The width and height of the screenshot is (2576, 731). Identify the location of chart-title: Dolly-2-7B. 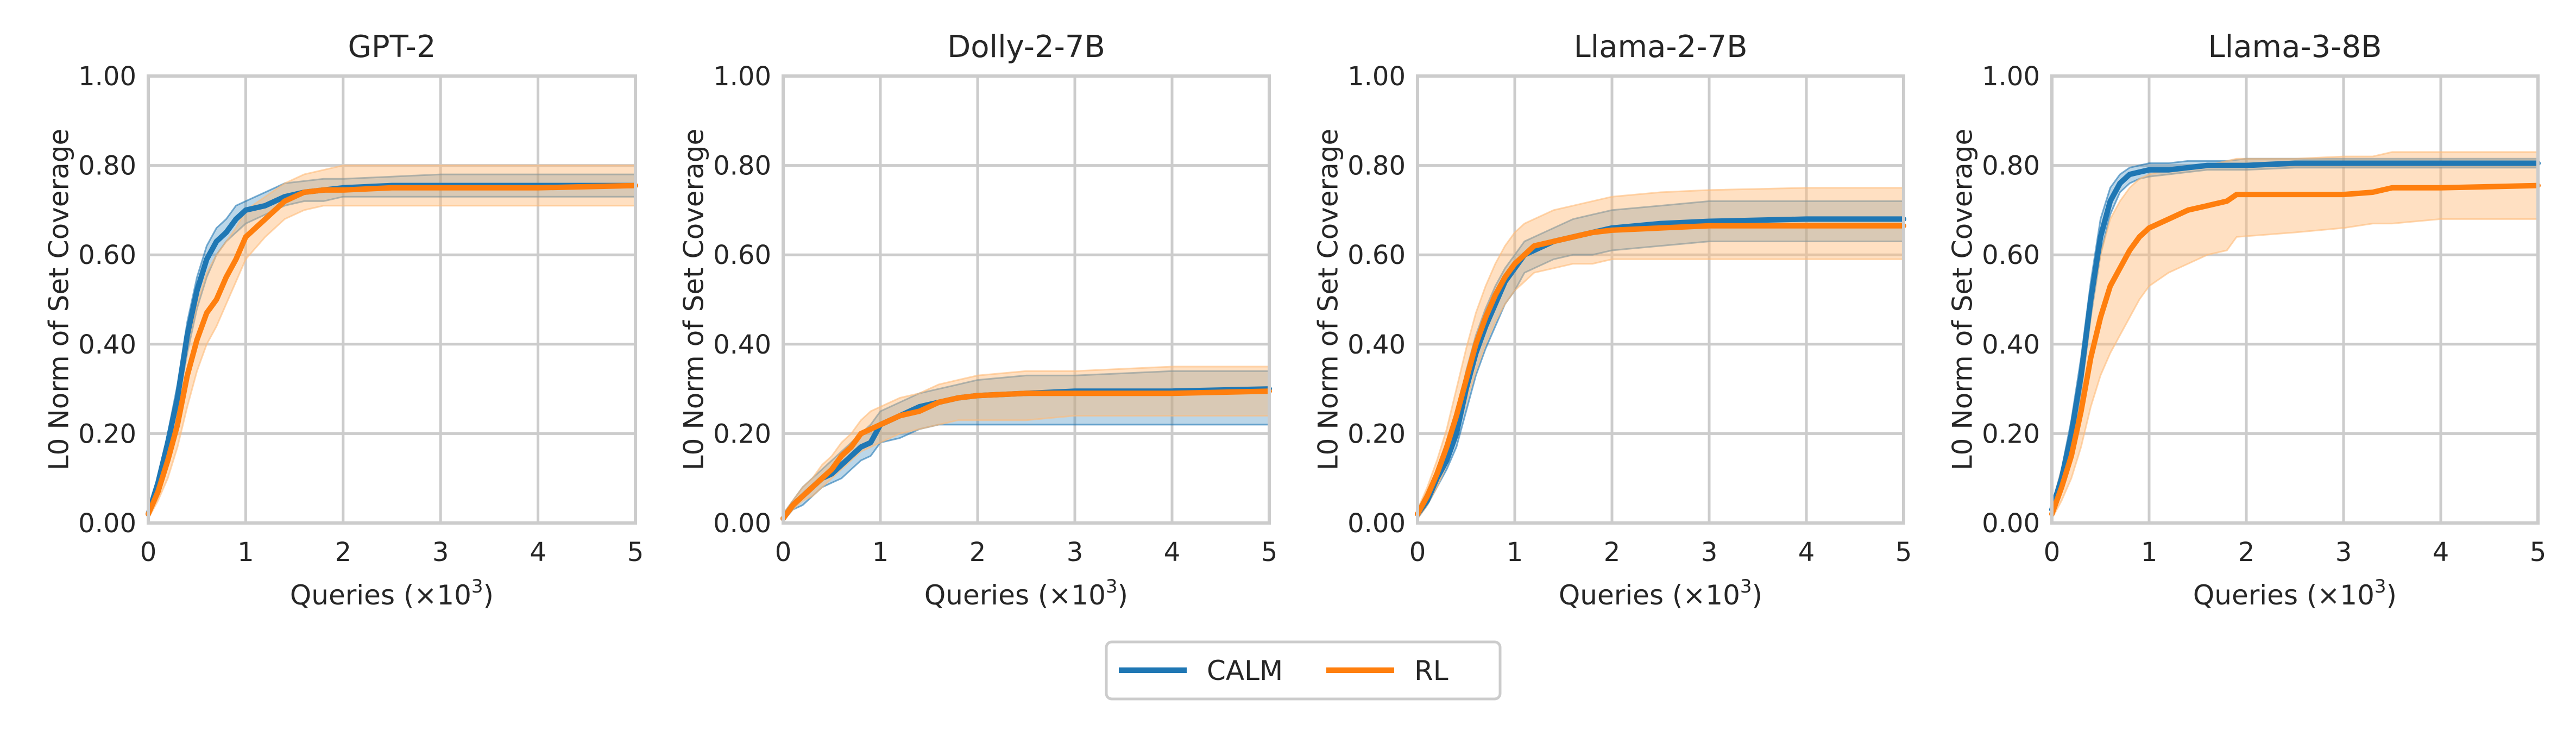
(1026, 47).